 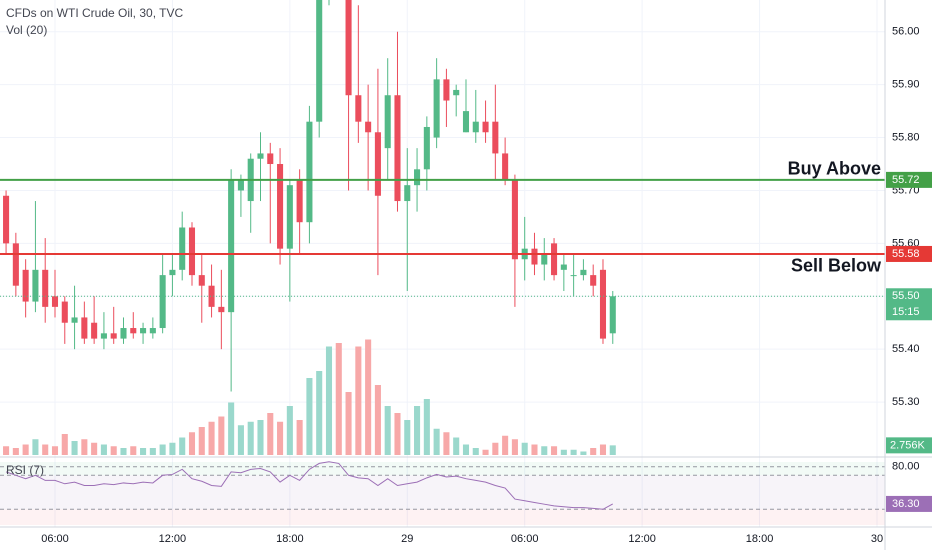 I want to click on level-price-box, so click(x=909, y=179).